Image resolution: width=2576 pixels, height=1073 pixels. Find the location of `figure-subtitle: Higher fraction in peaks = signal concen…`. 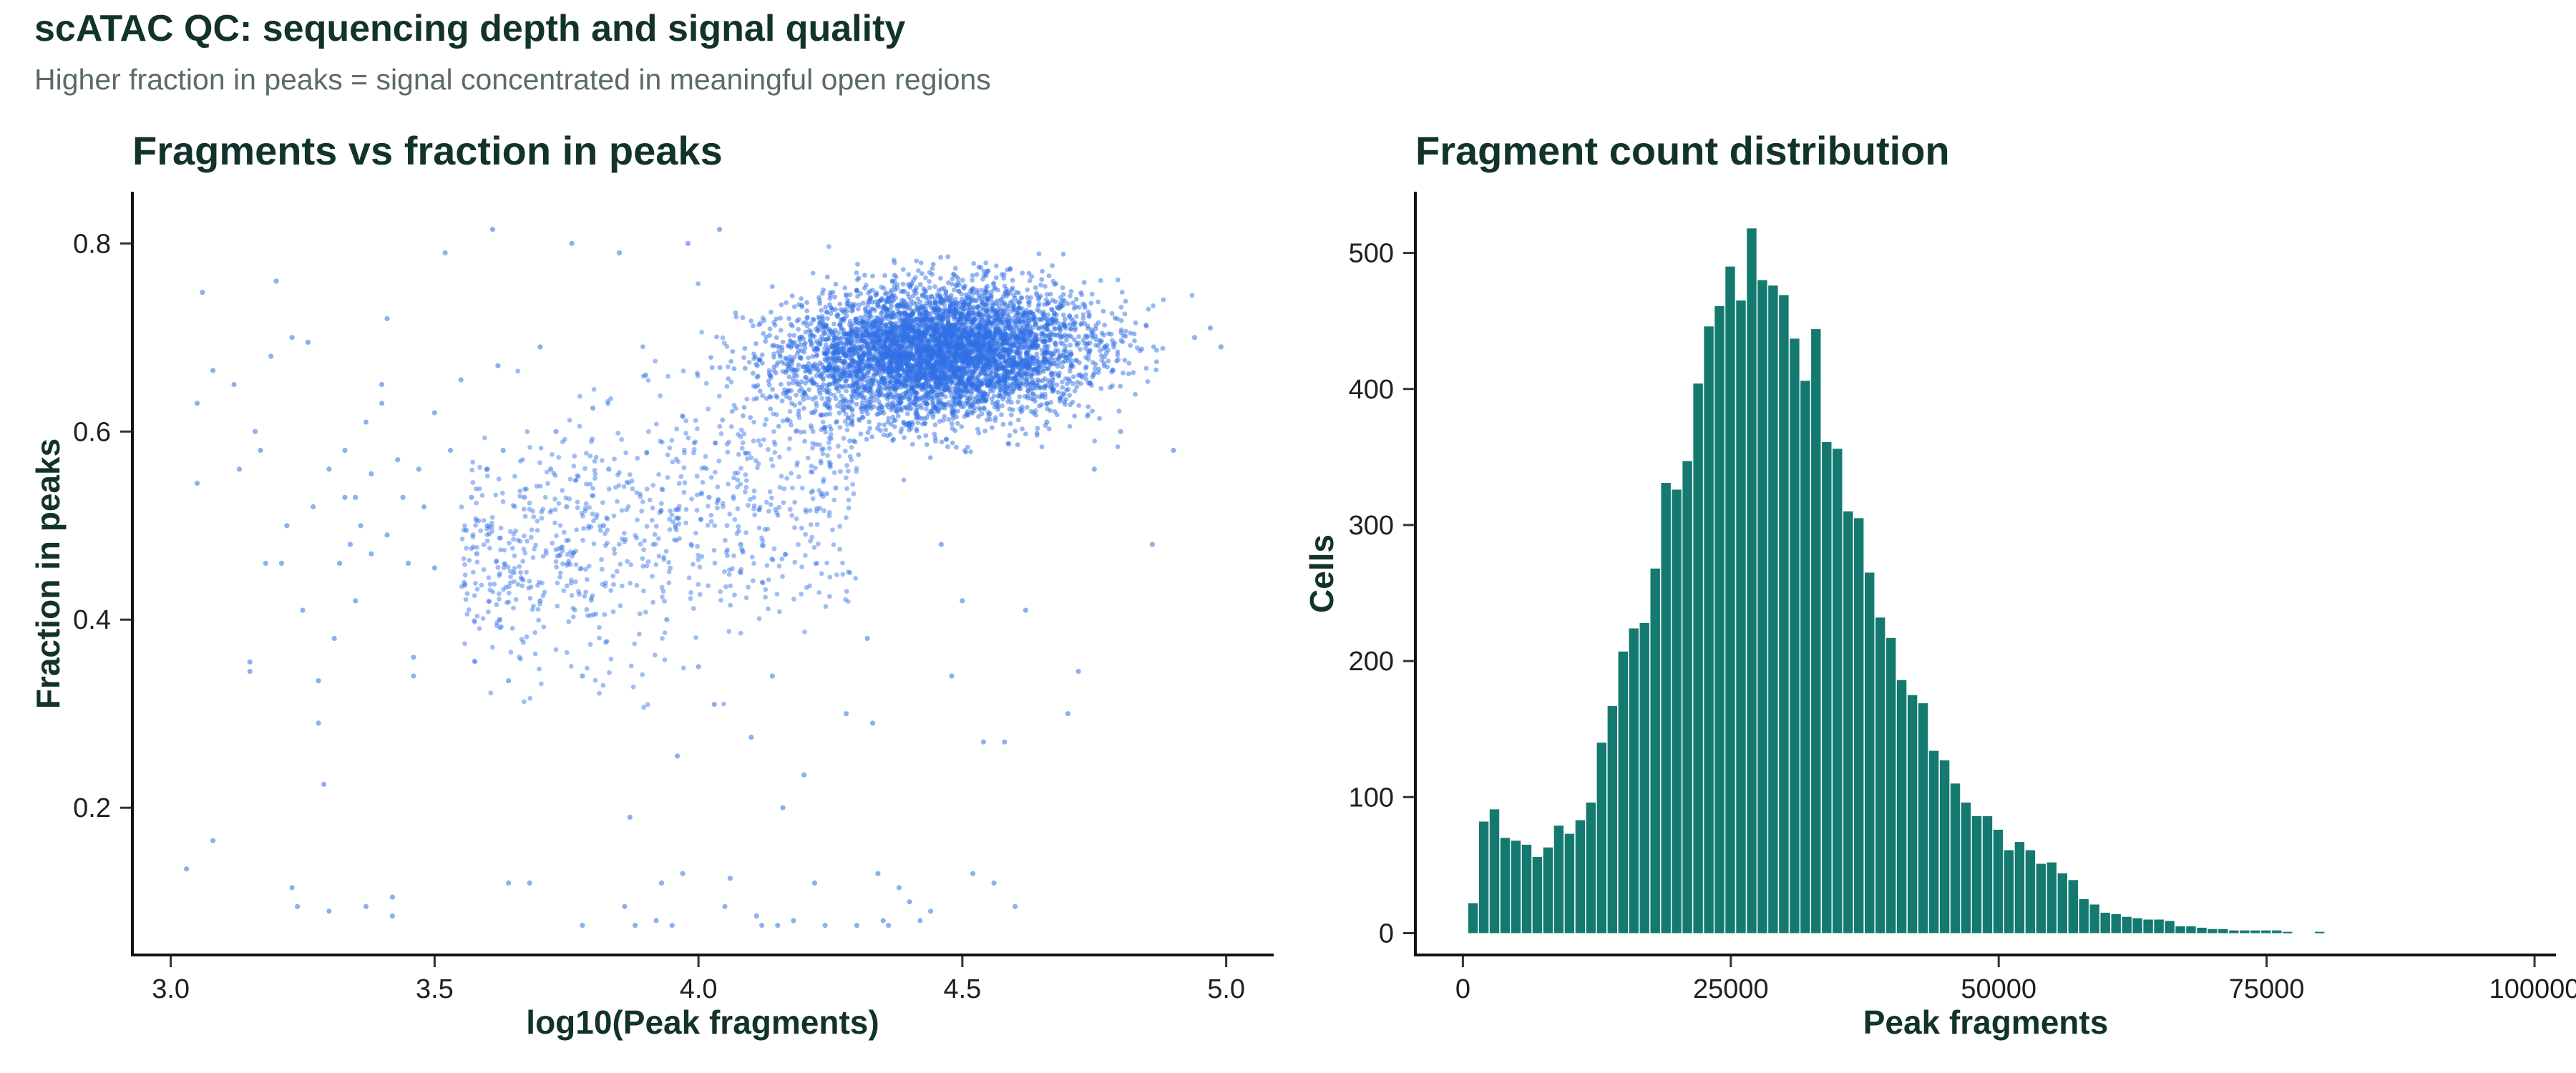

figure-subtitle: Higher fraction in peaks = signal concen… is located at coordinates (512, 79).